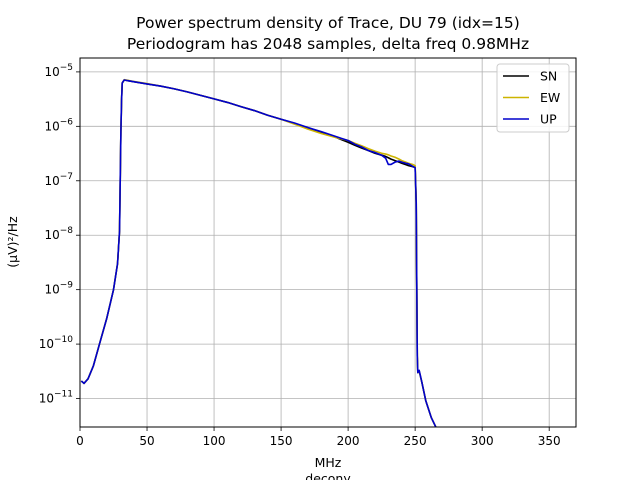  What do you see at coordinates (12, 242) in the screenshot?
I see `y-axis-label: (μV)²/Hz` at bounding box center [12, 242].